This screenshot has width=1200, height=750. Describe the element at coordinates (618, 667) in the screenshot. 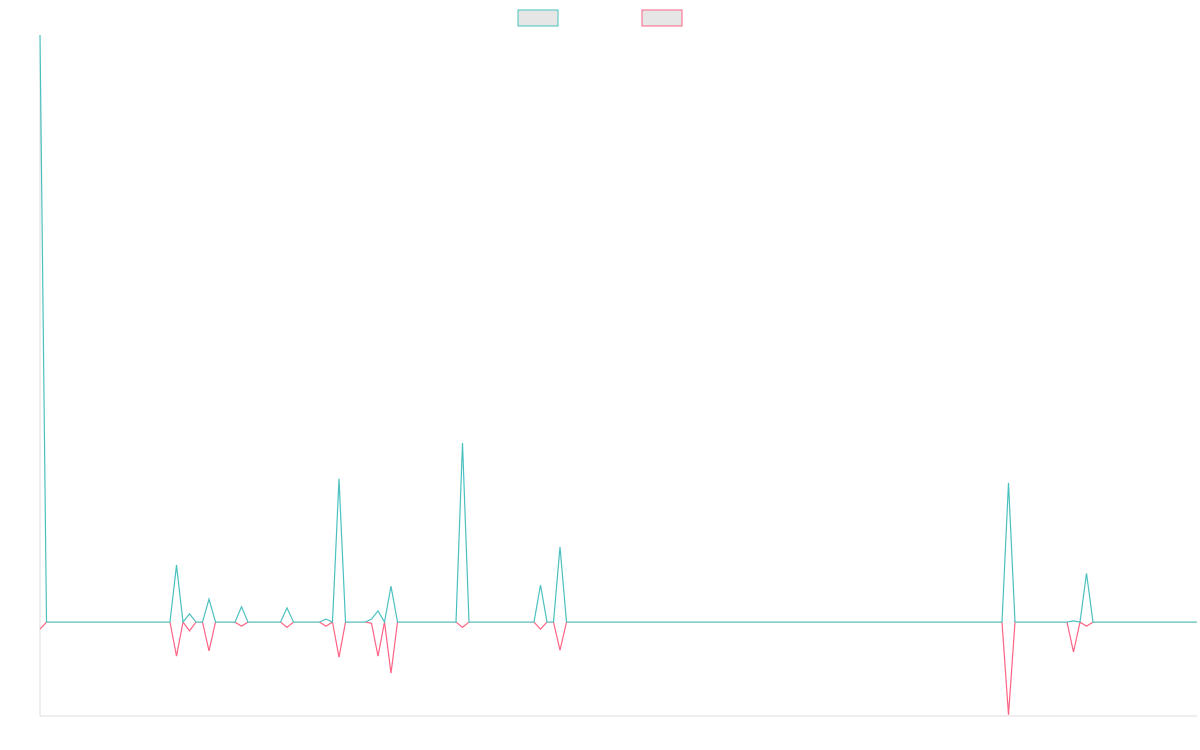

I see `series-line` at that location.